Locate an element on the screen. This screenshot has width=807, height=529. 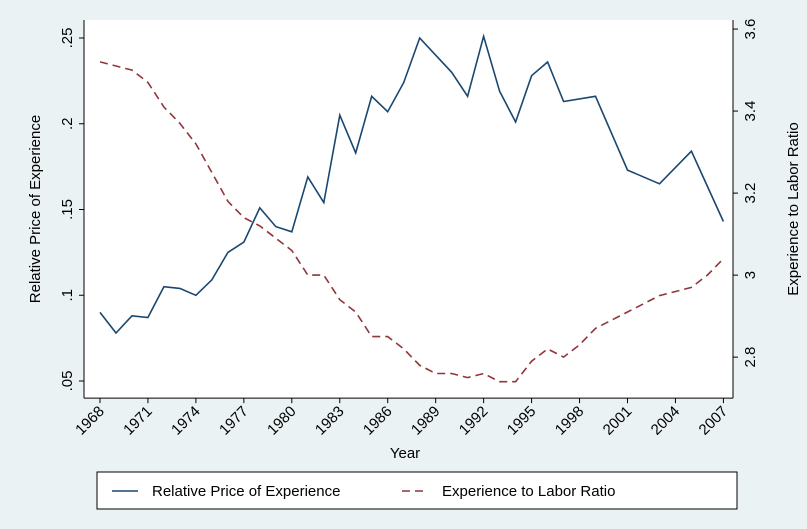
y-tick-label: .25 is located at coordinates (67, 38).